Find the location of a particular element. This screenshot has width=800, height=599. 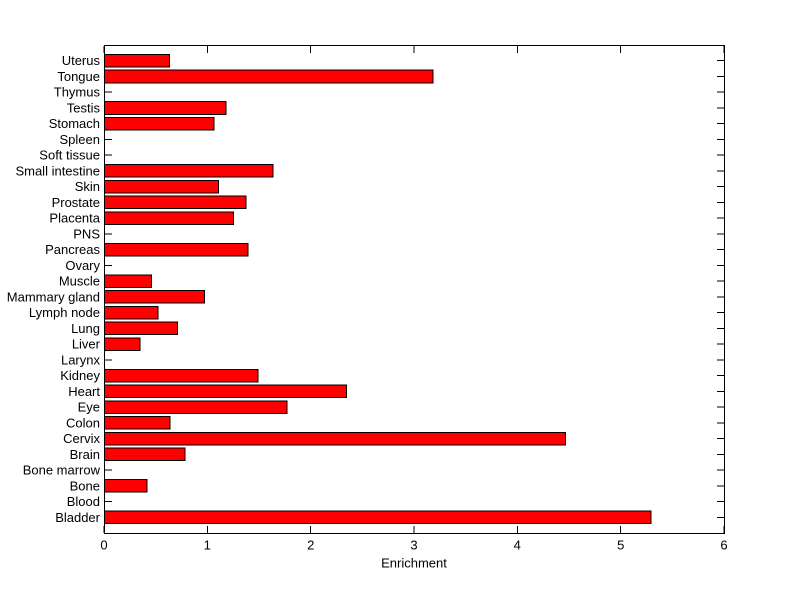

svg-text: Liver is located at coordinates (86, 344).